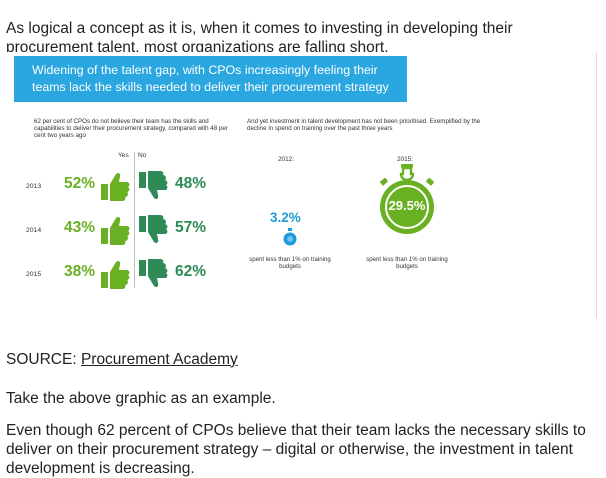  I want to click on year-2012-label: 2012:, so click(286, 159).